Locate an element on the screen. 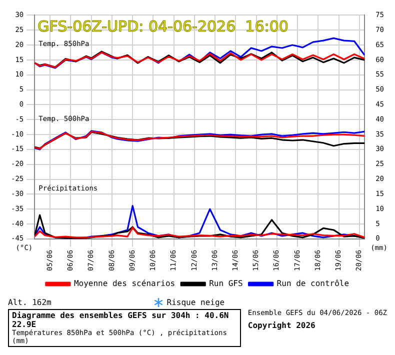  legend-label: Run de contrôle is located at coordinates (313, 283).